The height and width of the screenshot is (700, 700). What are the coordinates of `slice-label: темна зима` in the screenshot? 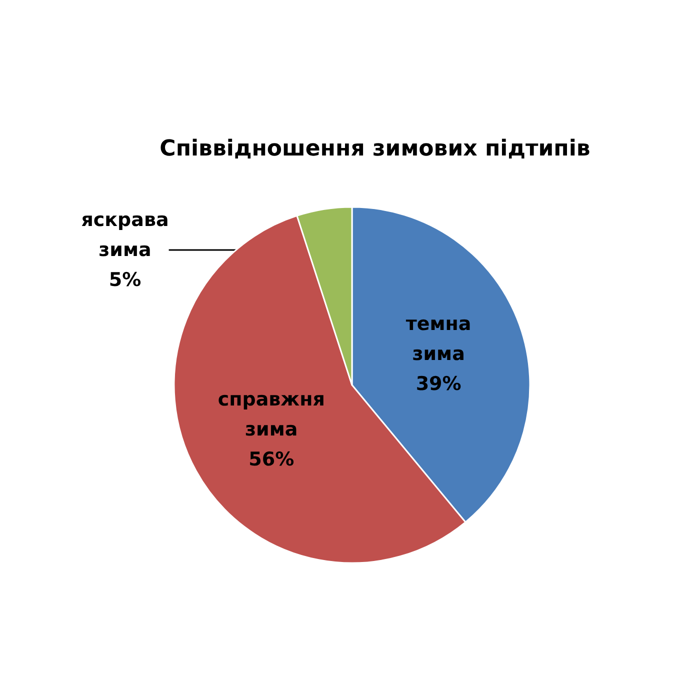 It's located at (439, 338).